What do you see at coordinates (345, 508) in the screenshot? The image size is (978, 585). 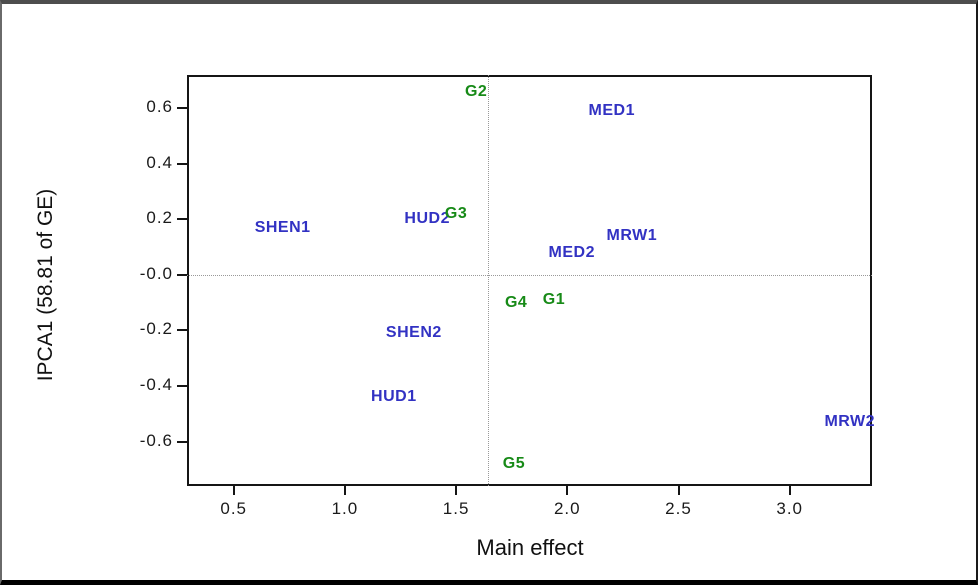 I see `x-tick-label: 1.0` at bounding box center [345, 508].